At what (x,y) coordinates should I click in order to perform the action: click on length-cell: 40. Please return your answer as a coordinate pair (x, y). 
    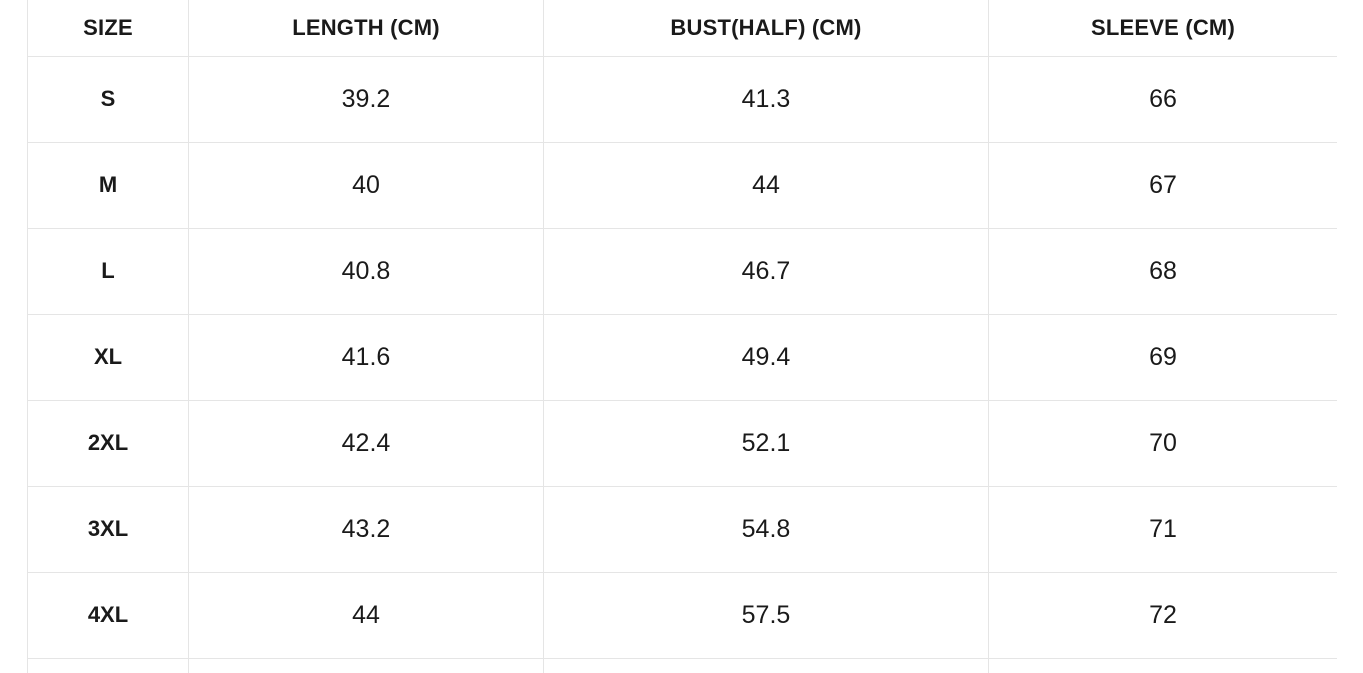
    Looking at the image, I should click on (366, 185).